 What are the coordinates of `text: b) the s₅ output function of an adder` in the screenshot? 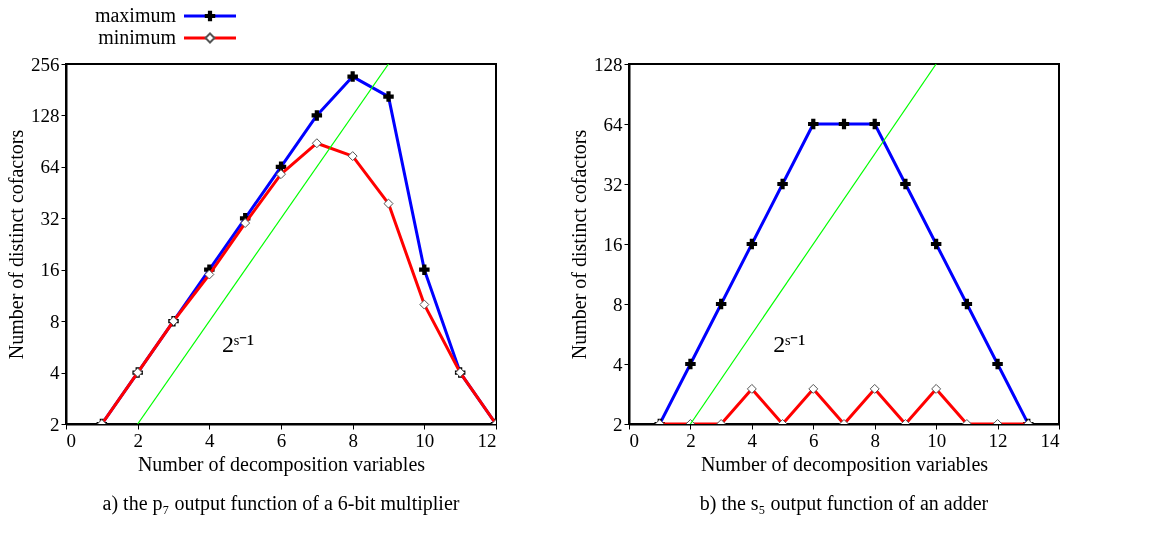 It's located at (844, 503).